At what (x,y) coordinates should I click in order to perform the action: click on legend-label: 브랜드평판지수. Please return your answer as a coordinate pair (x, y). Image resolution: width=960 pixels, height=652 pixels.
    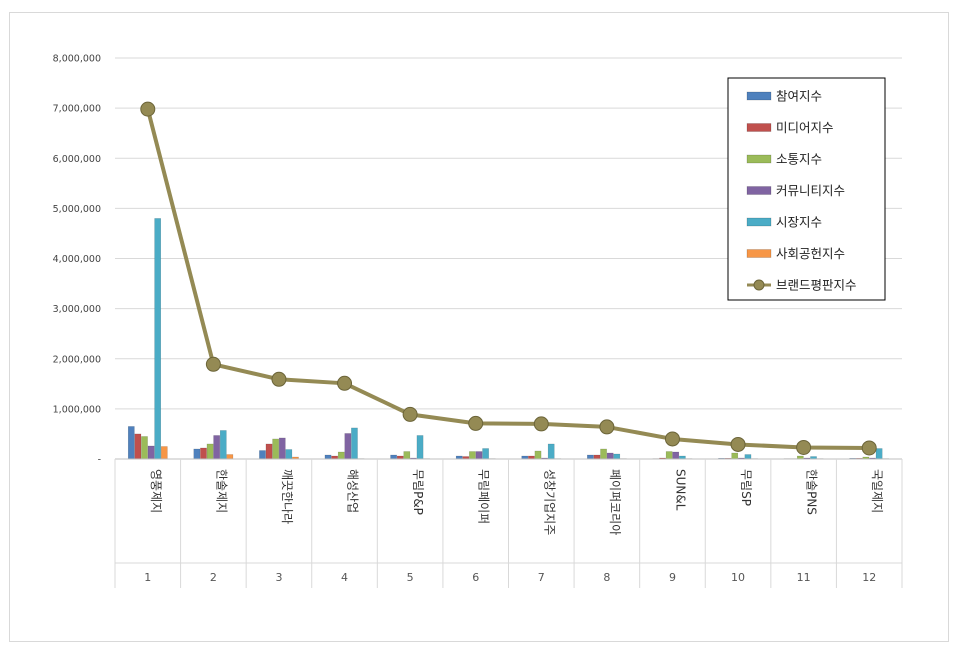
    Looking at the image, I should click on (816, 285).